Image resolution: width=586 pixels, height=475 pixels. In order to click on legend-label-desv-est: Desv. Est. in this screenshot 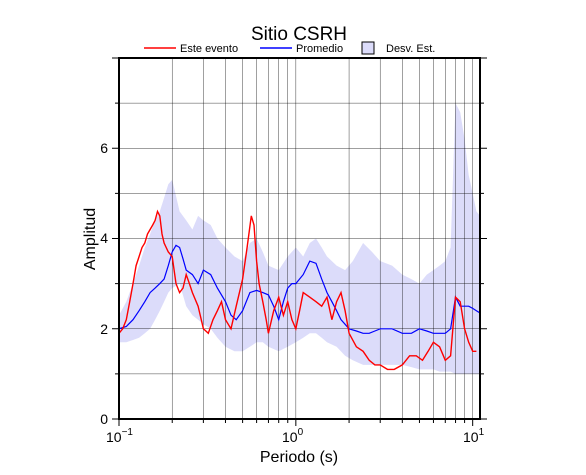, I will do `click(410, 49)`.